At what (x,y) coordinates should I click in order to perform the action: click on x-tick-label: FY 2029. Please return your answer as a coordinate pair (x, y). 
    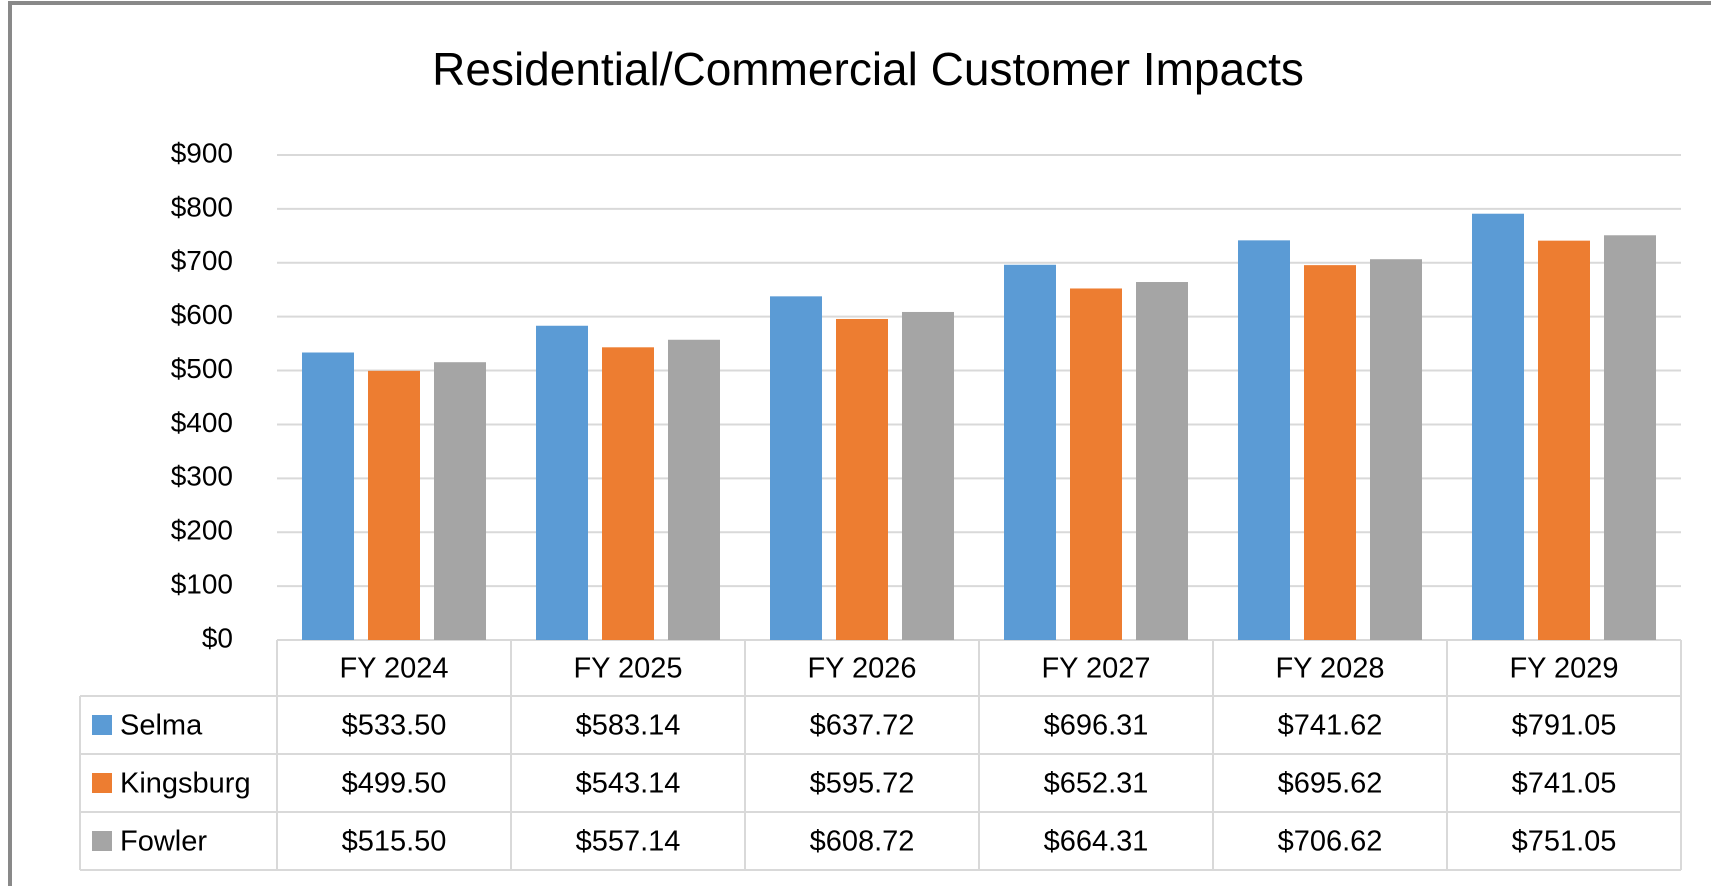
    Looking at the image, I should click on (1563, 669).